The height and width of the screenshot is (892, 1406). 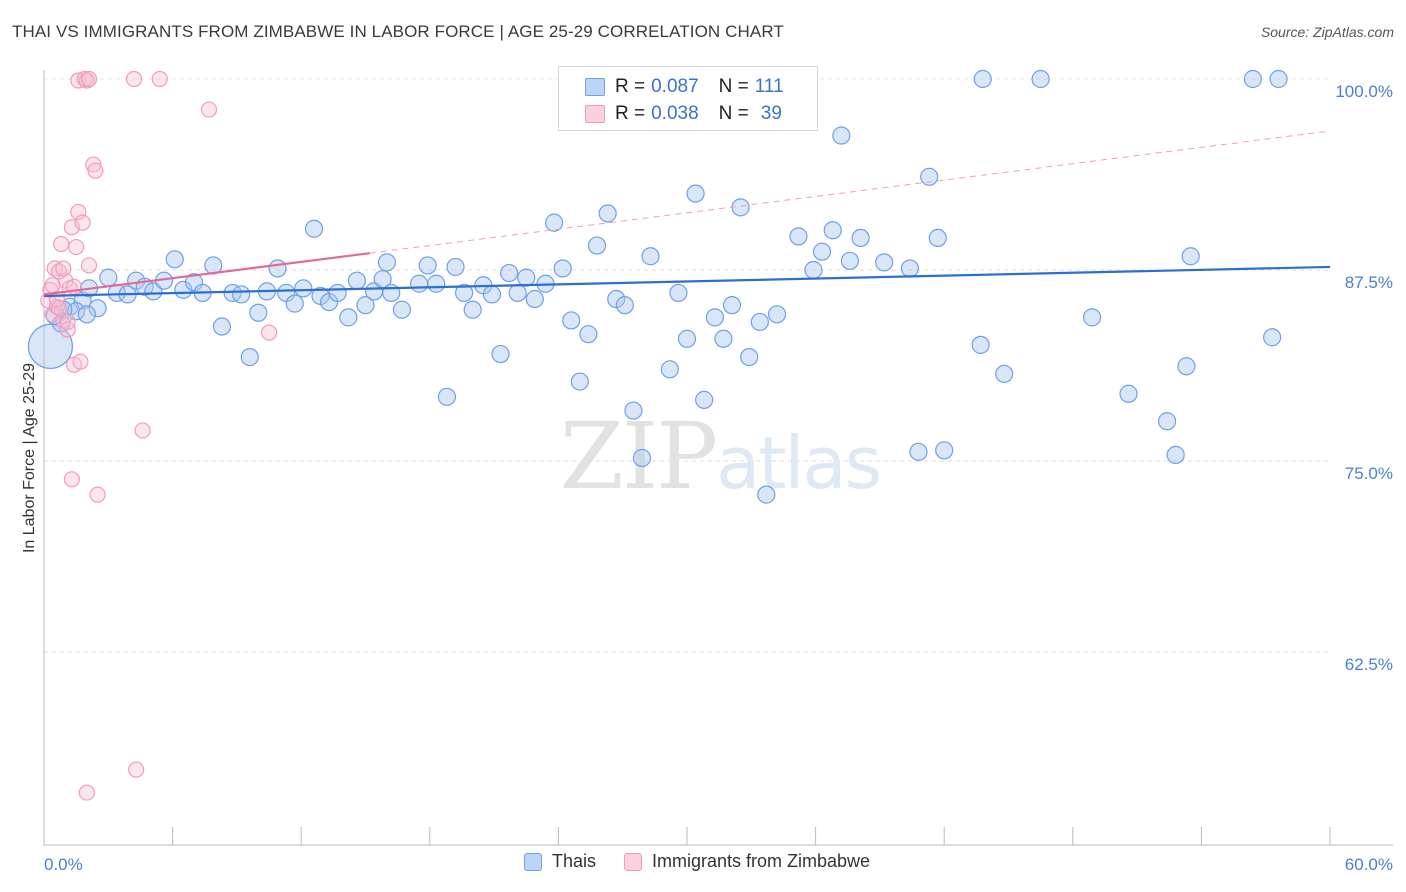 I want to click on legend-r-value-zimbabwe: 0.038, so click(x=675, y=113).